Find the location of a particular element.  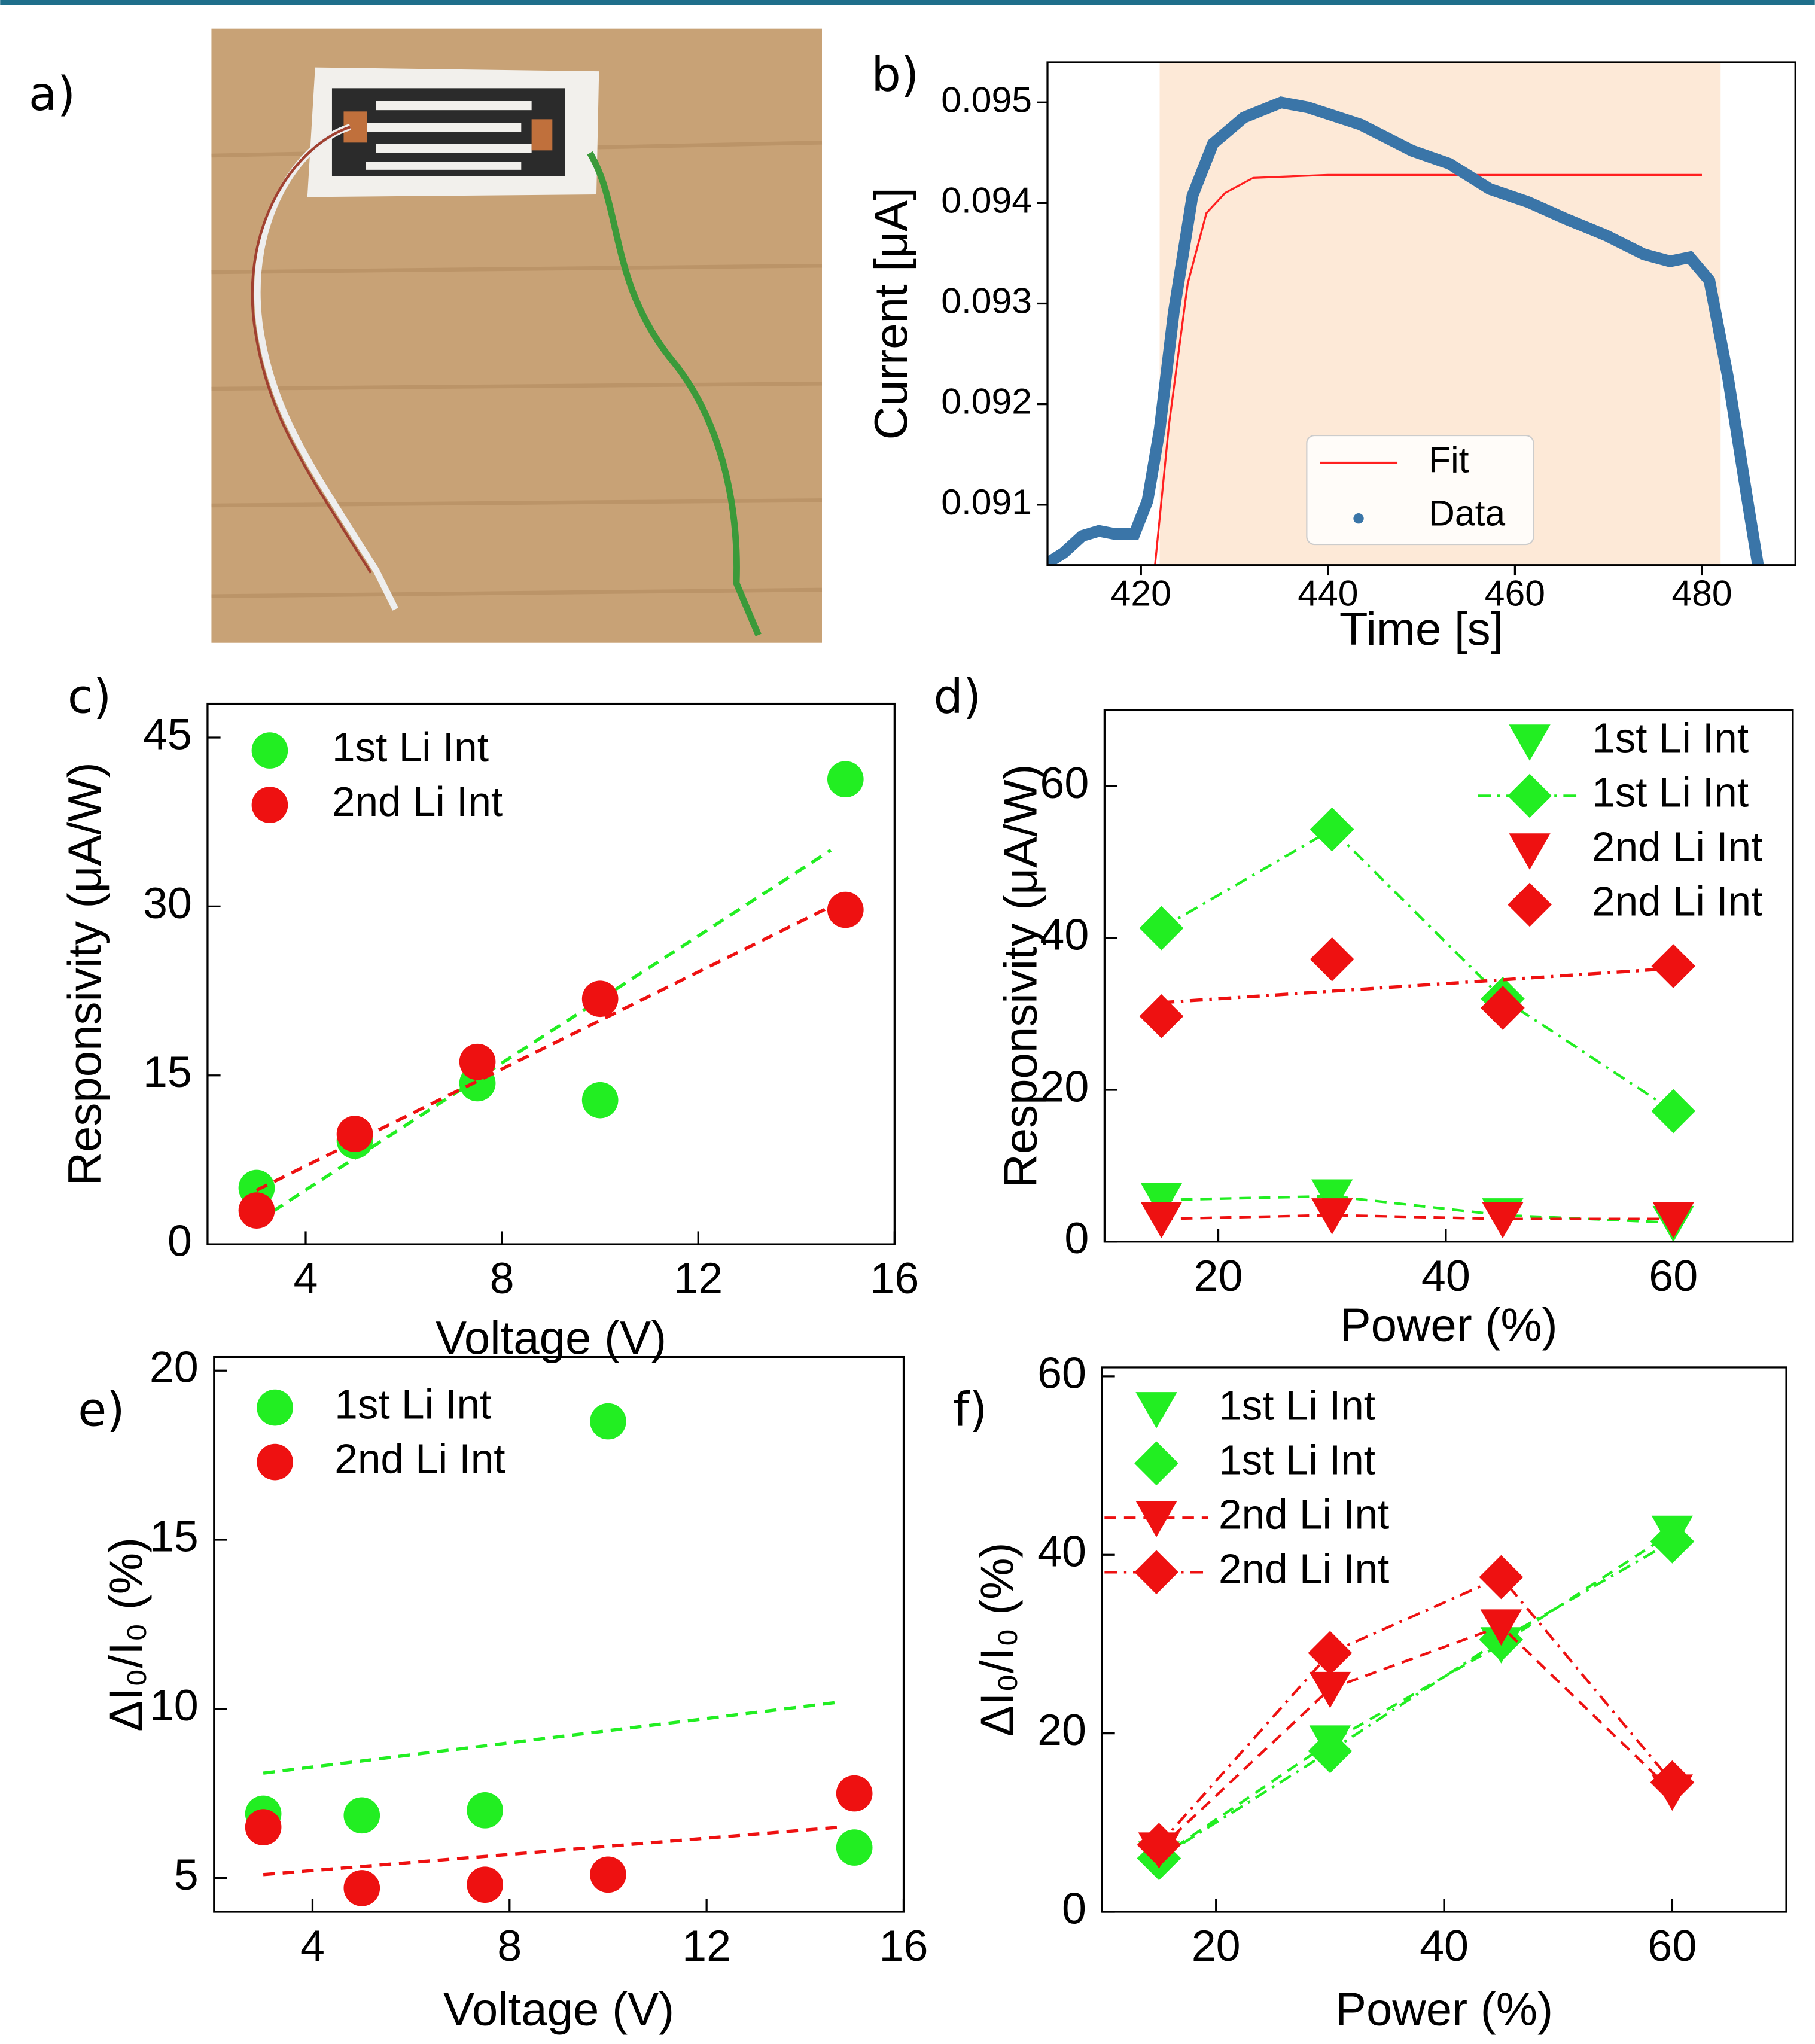

y-tick-label: 60 is located at coordinates (1061, 1372).